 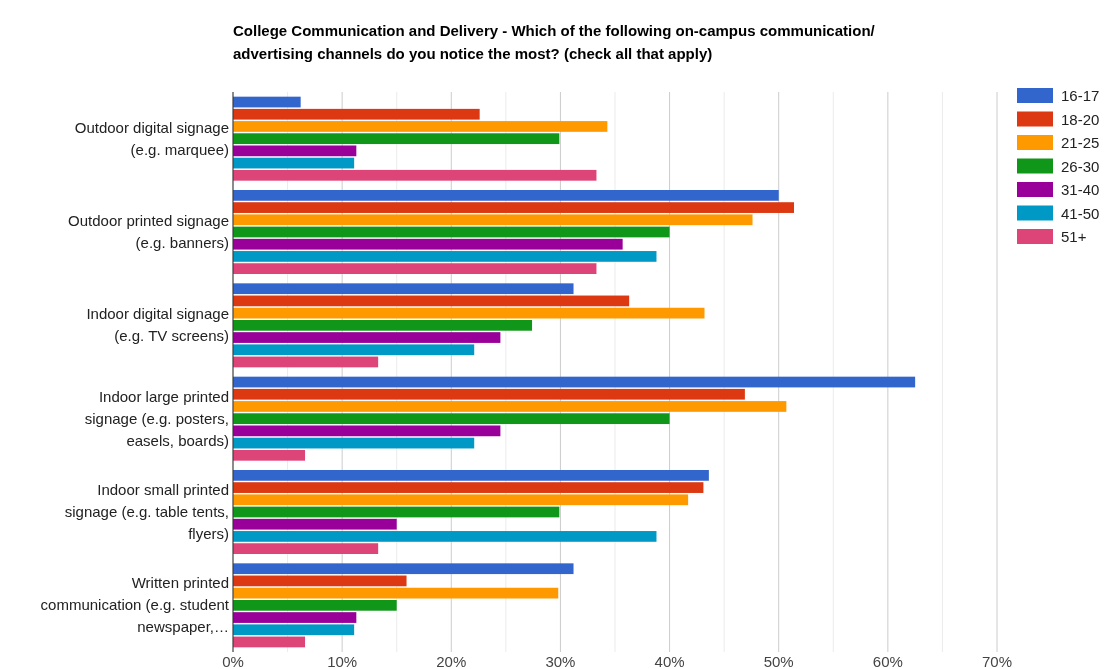 What do you see at coordinates (1080, 213) in the screenshot?
I see `legend-label: 41-50` at bounding box center [1080, 213].